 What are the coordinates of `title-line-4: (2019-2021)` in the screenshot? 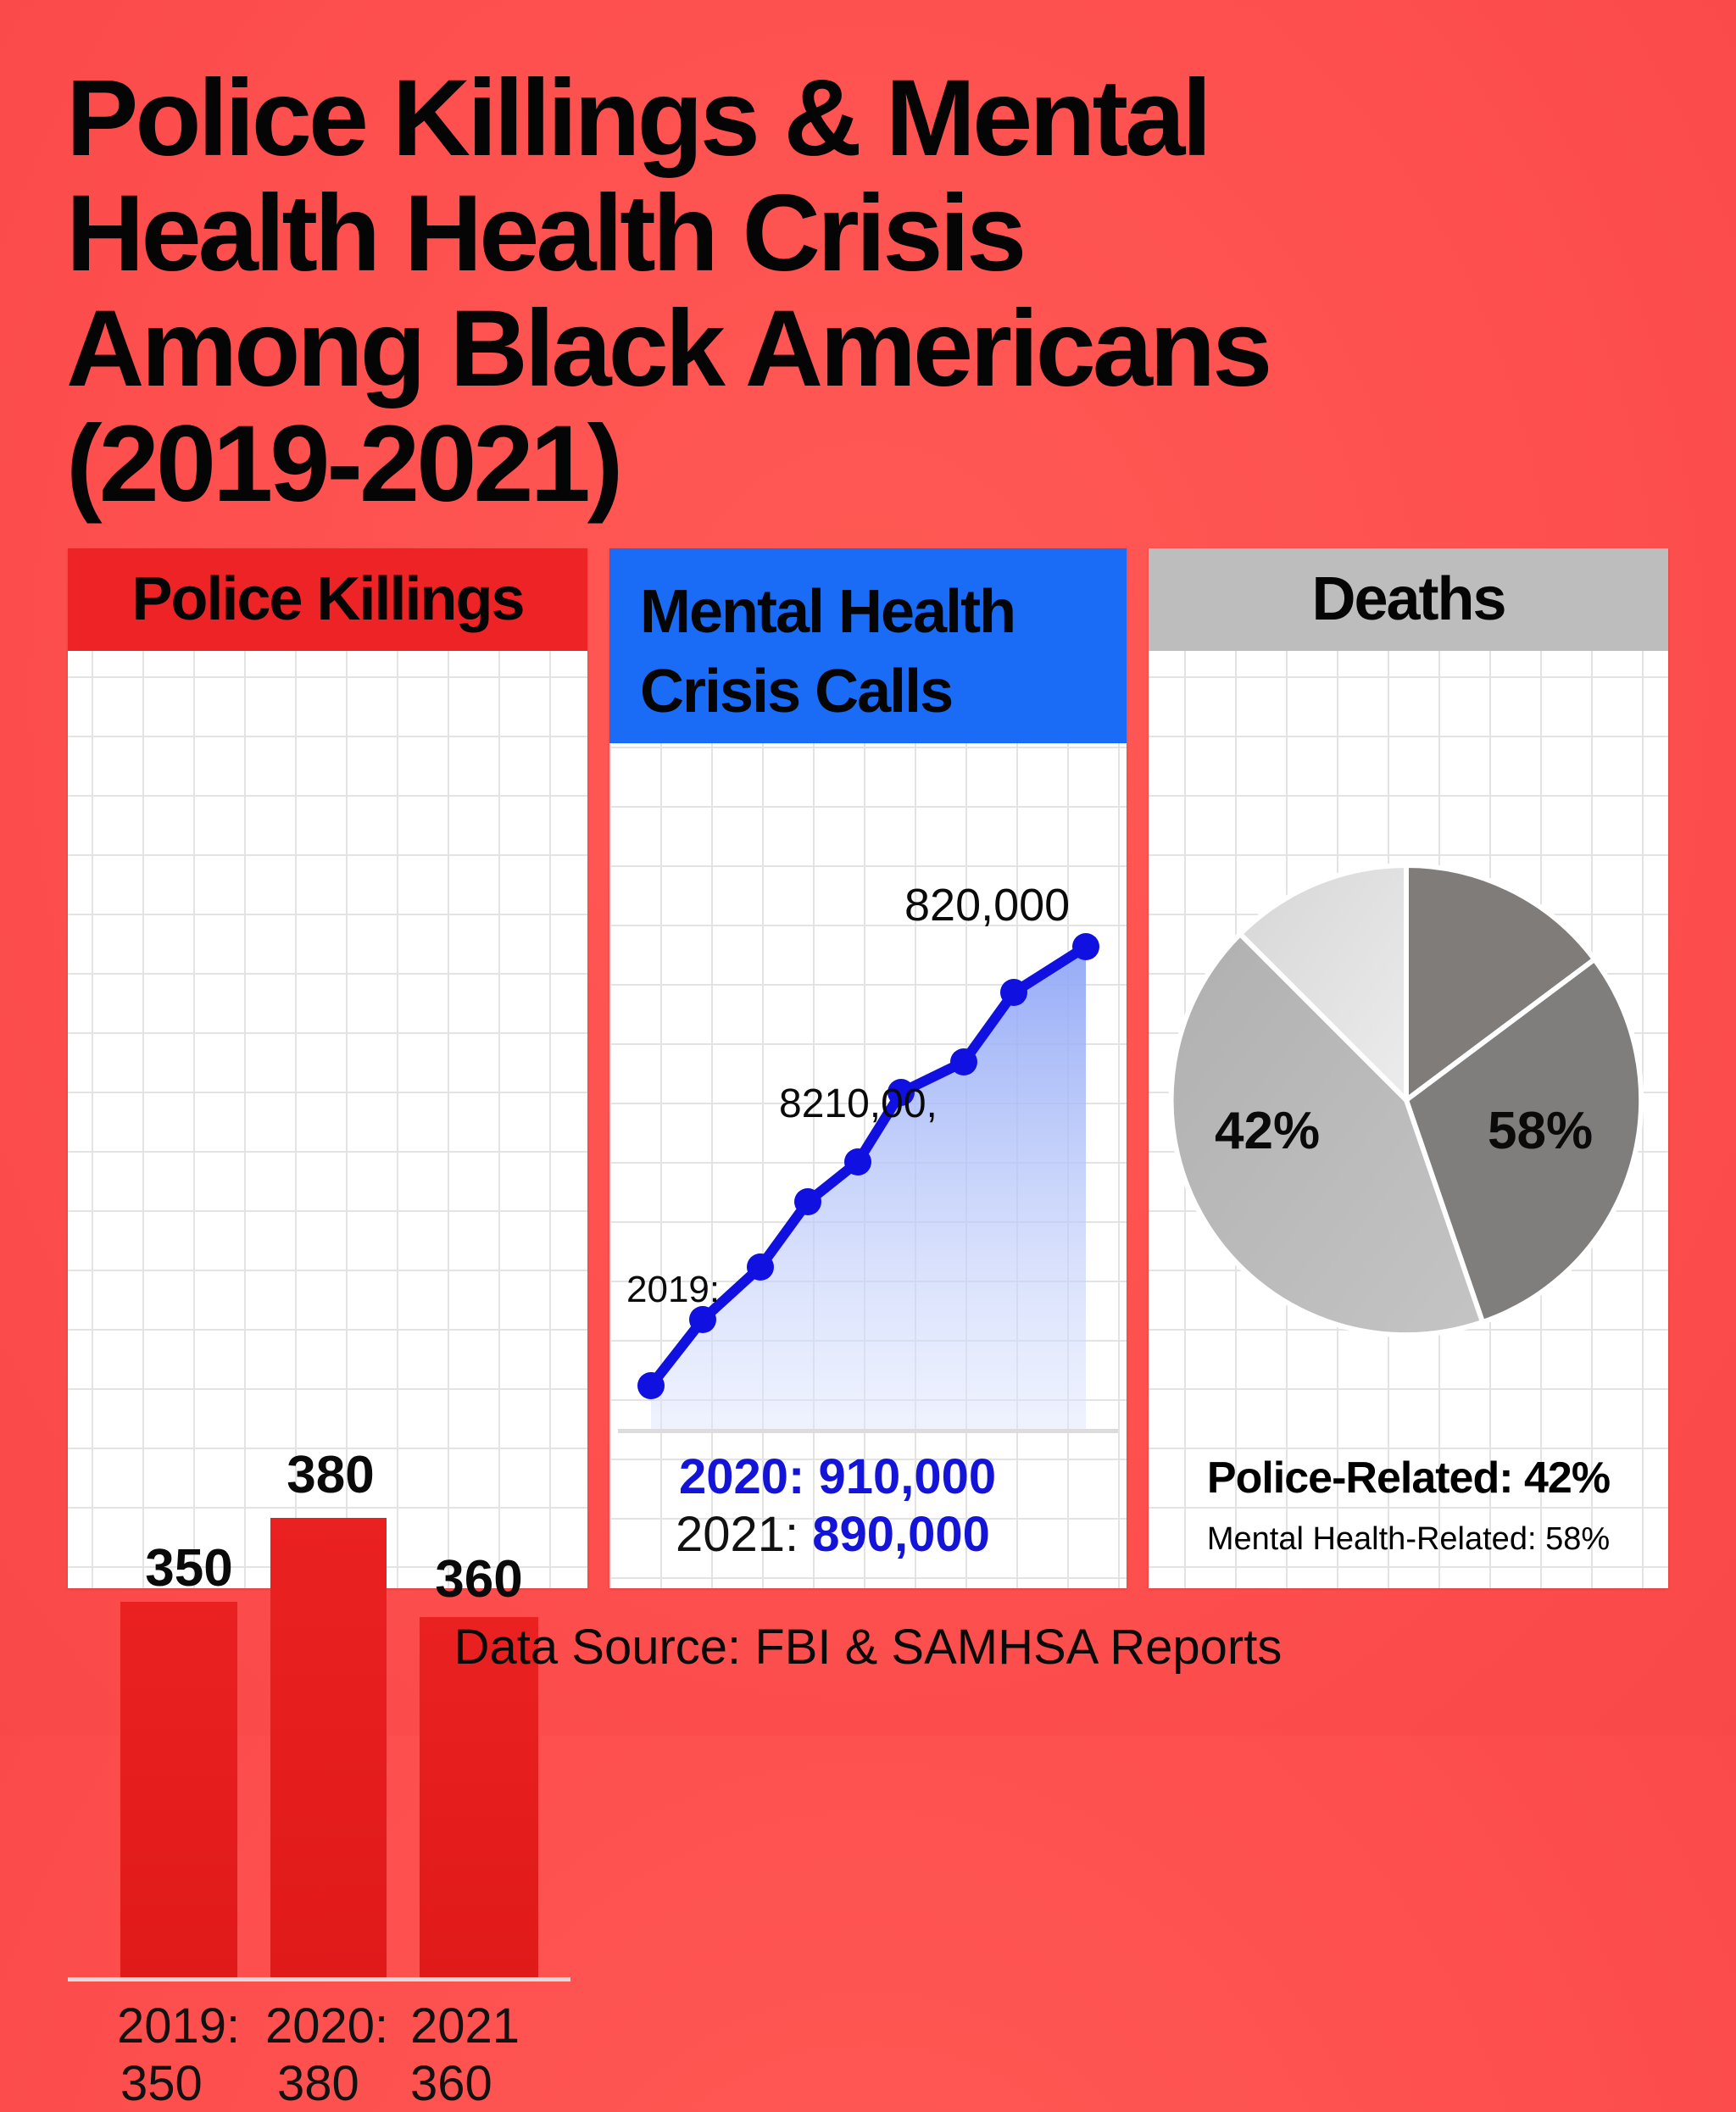 It's located at (344, 464).